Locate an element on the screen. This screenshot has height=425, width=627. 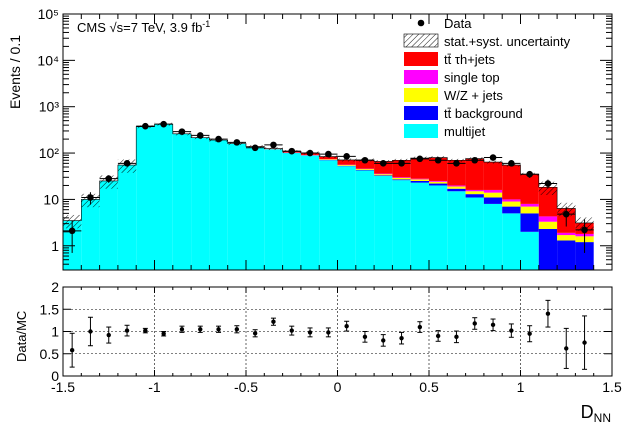
ratio-y-tick-label: 2 is located at coordinates (55, 287).